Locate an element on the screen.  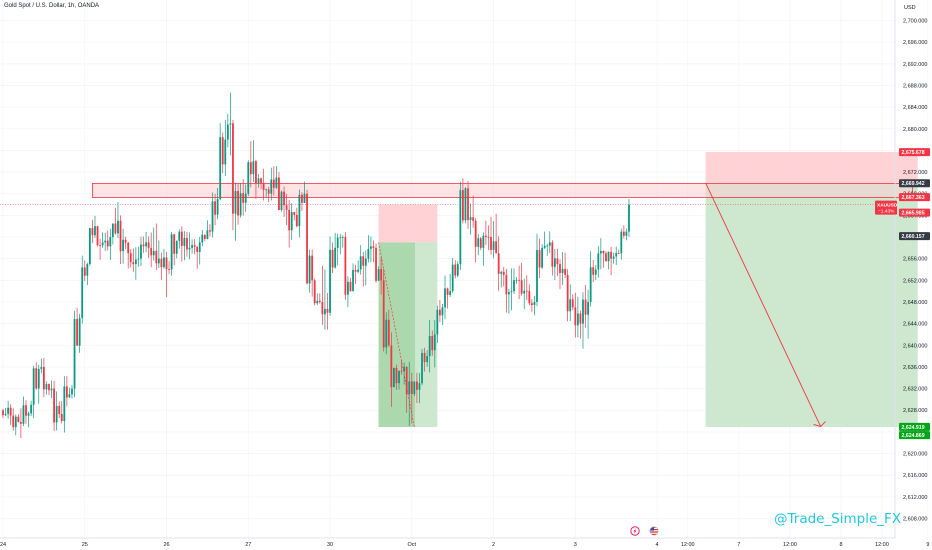
price-tick-label: 2,692.000 is located at coordinates (915, 65).